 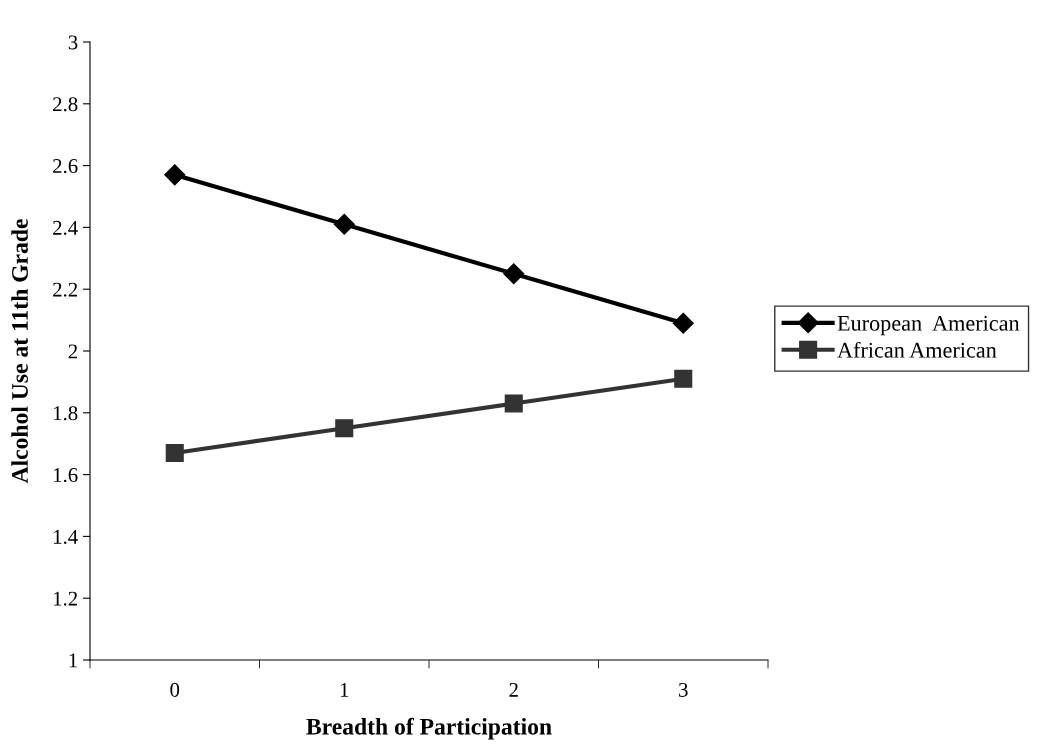 I want to click on x-tick-label: 0, so click(x=175, y=689).